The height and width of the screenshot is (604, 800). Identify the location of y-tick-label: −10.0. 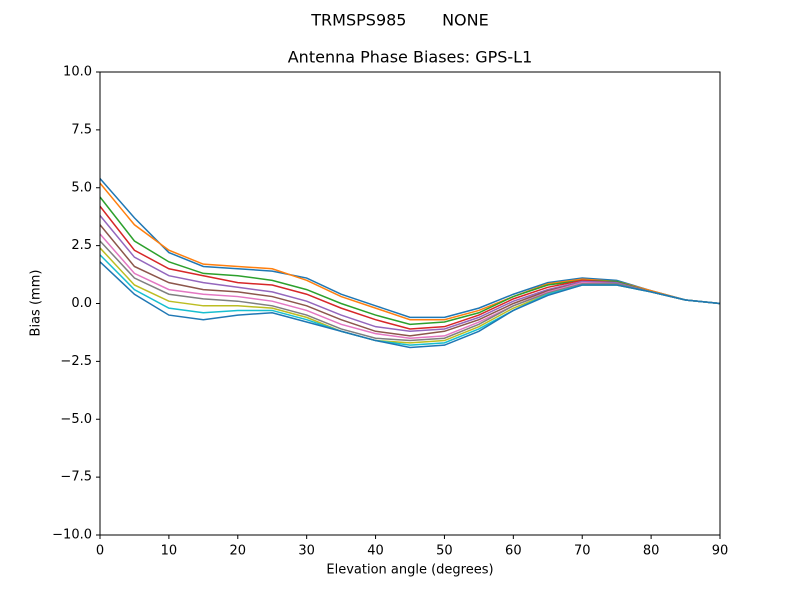
(72, 535).